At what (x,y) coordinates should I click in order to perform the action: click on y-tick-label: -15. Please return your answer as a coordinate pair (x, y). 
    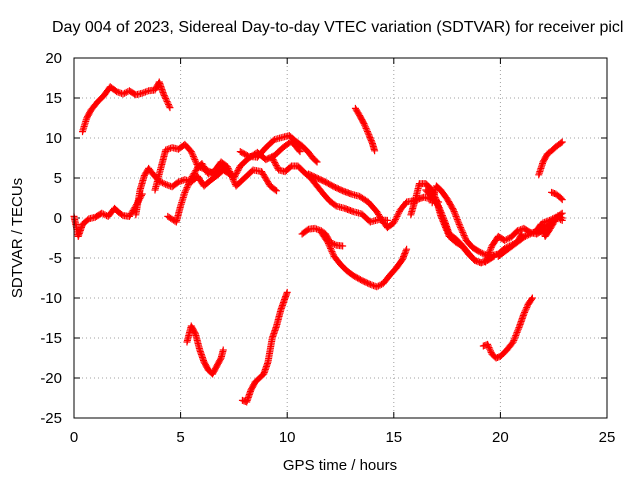
    Looking at the image, I should click on (51, 338).